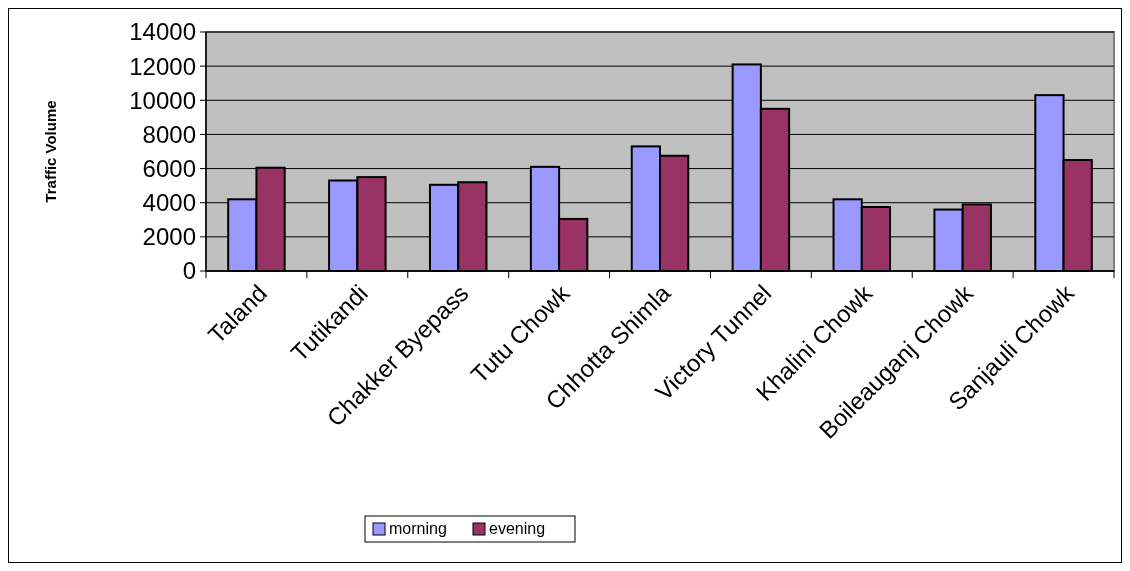  Describe the element at coordinates (189, 271) in the screenshot. I see `y-tick-label: 0` at that location.